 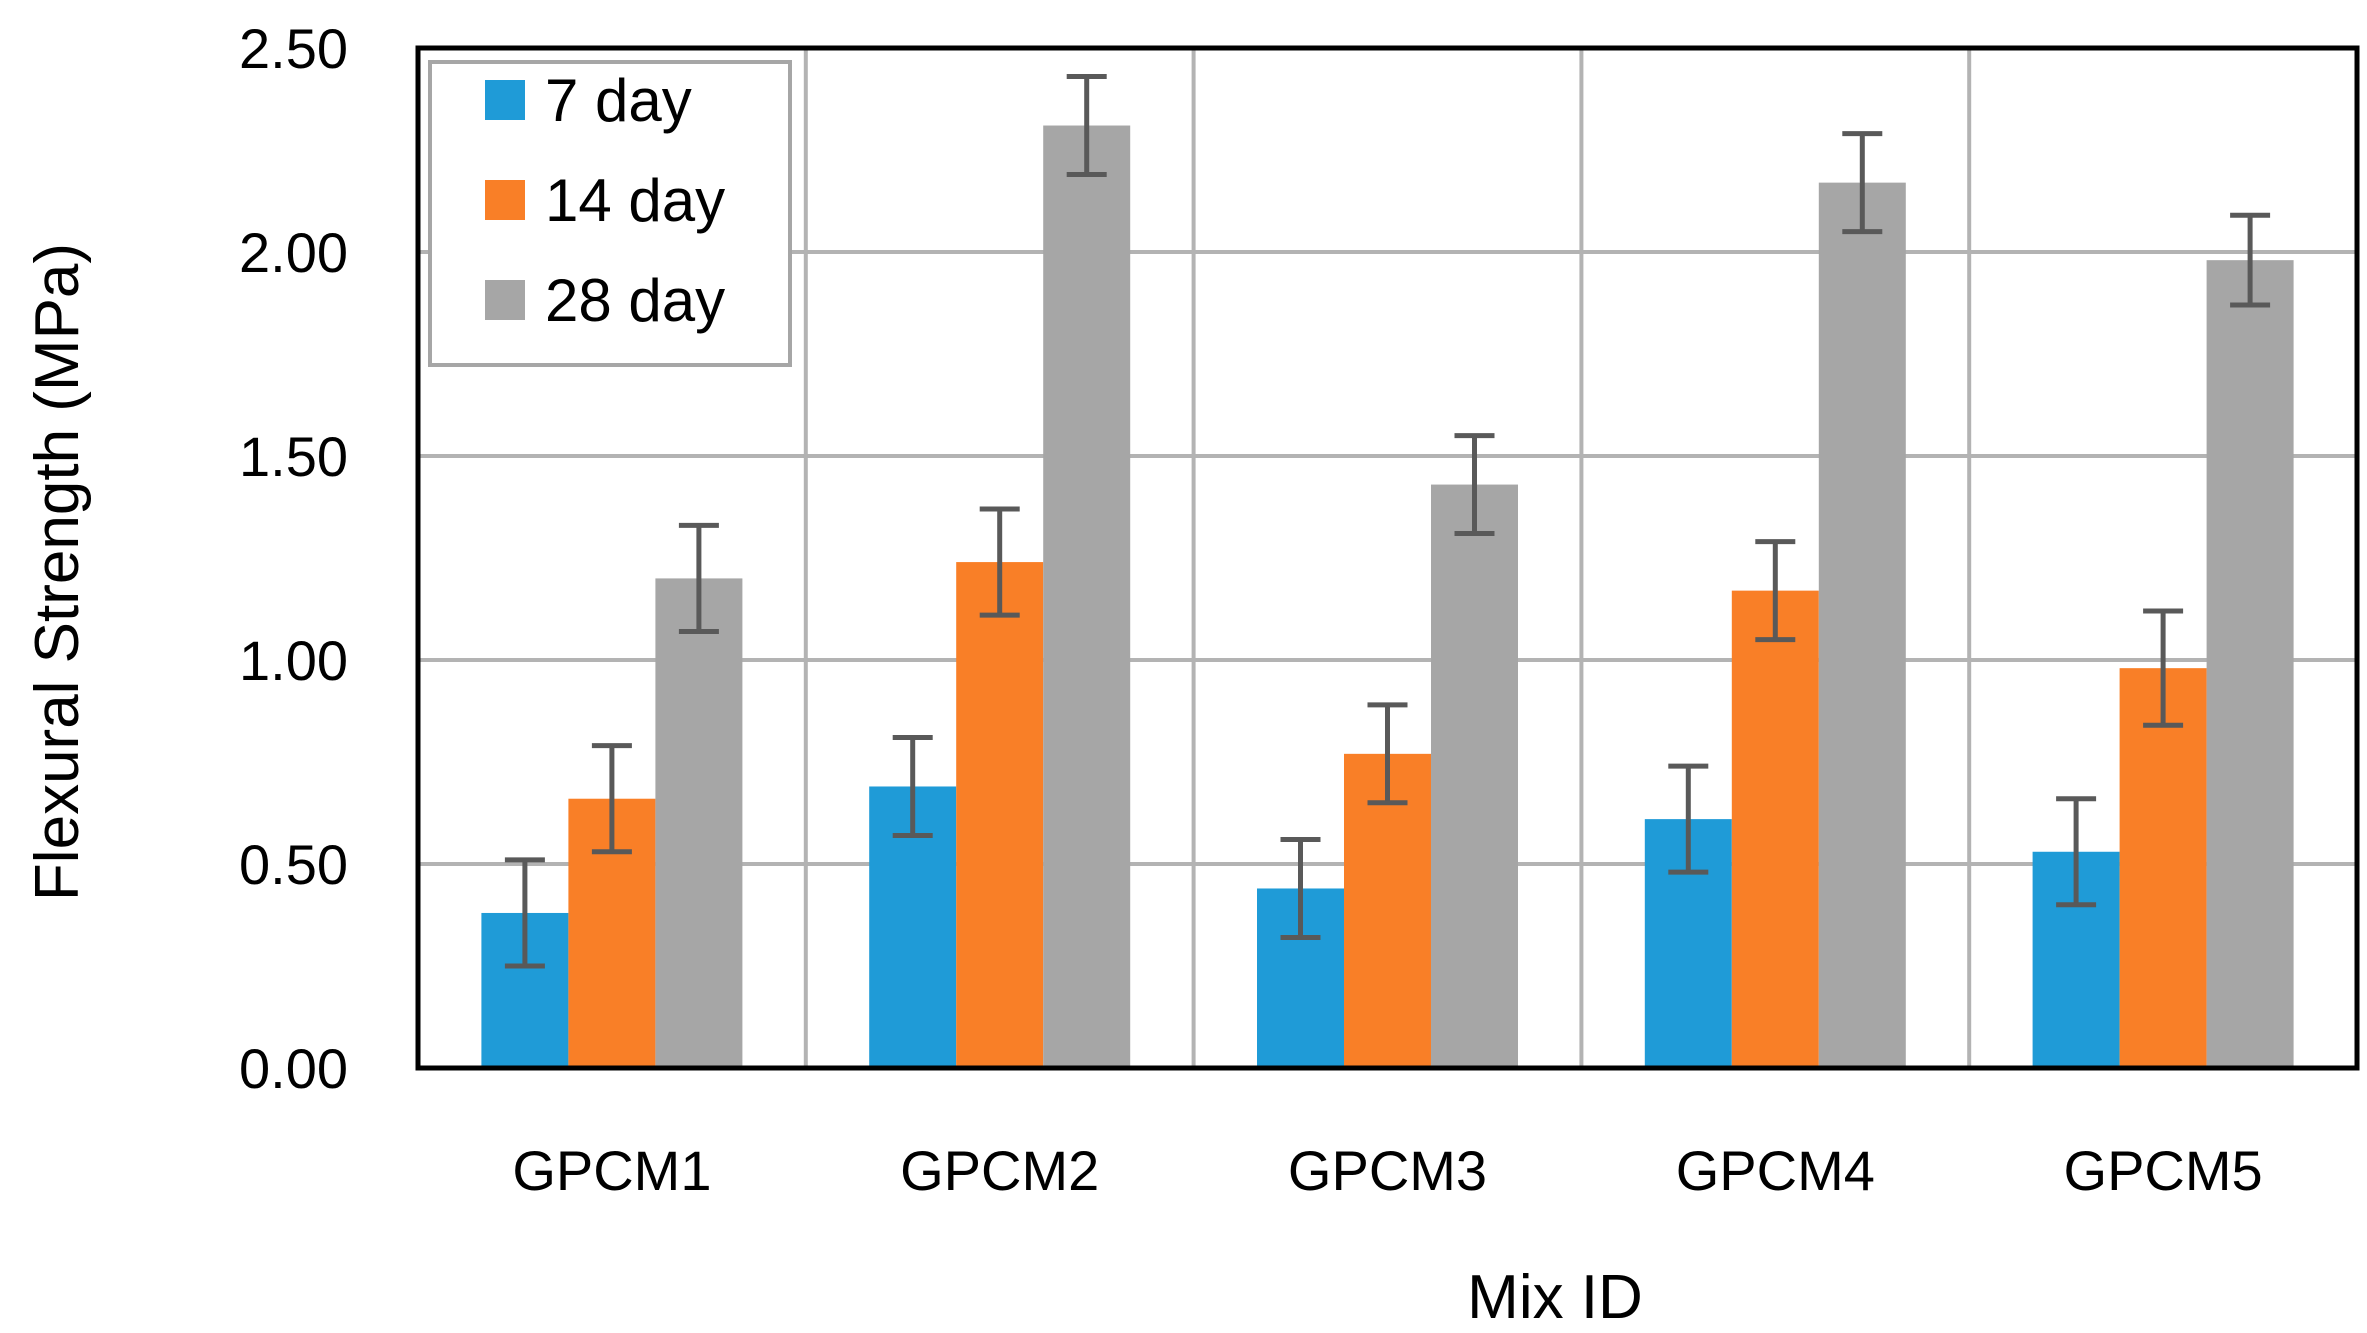 What do you see at coordinates (2163, 868) in the screenshot?
I see `bar-14-day-GPCM5` at bounding box center [2163, 868].